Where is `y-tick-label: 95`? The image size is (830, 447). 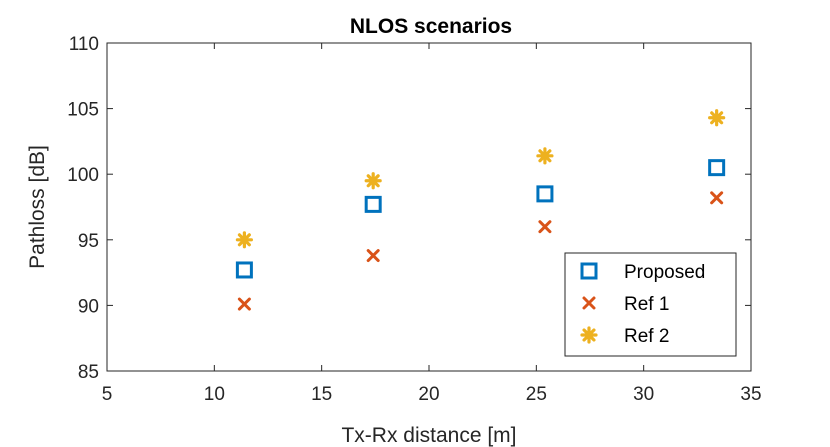
y-tick-label: 95 is located at coordinates (88, 241).